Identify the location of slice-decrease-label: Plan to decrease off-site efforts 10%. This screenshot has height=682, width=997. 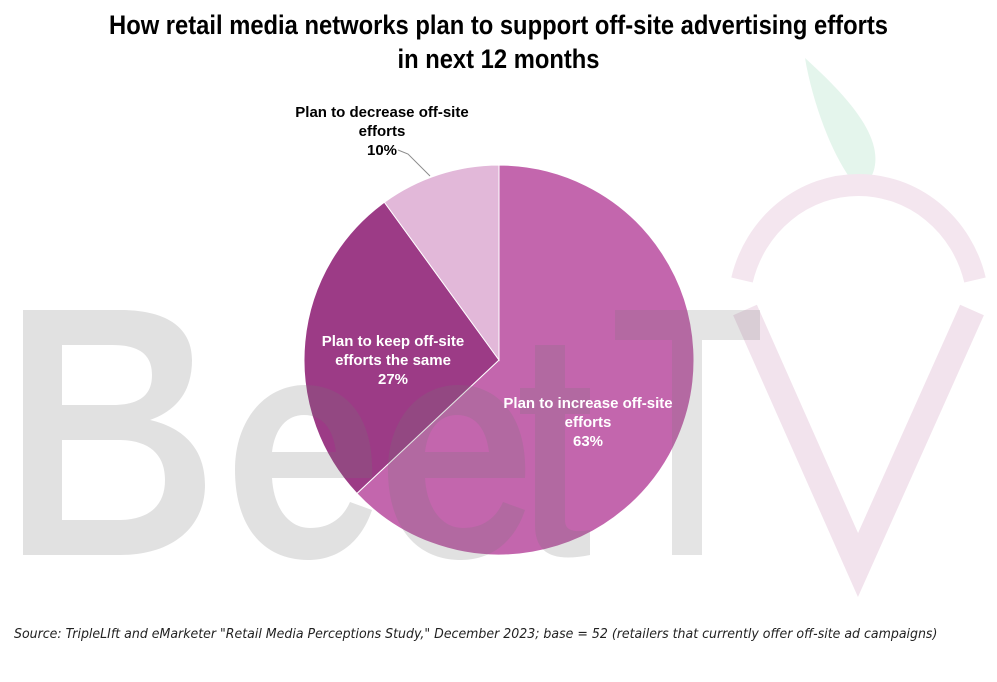
(381, 131).